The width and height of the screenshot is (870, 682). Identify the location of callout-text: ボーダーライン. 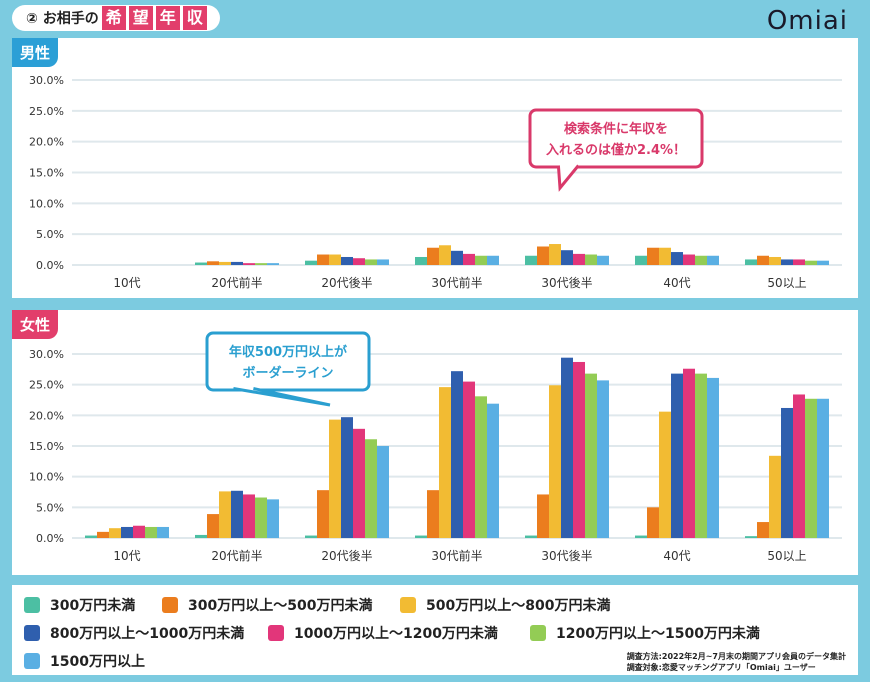
(287, 373).